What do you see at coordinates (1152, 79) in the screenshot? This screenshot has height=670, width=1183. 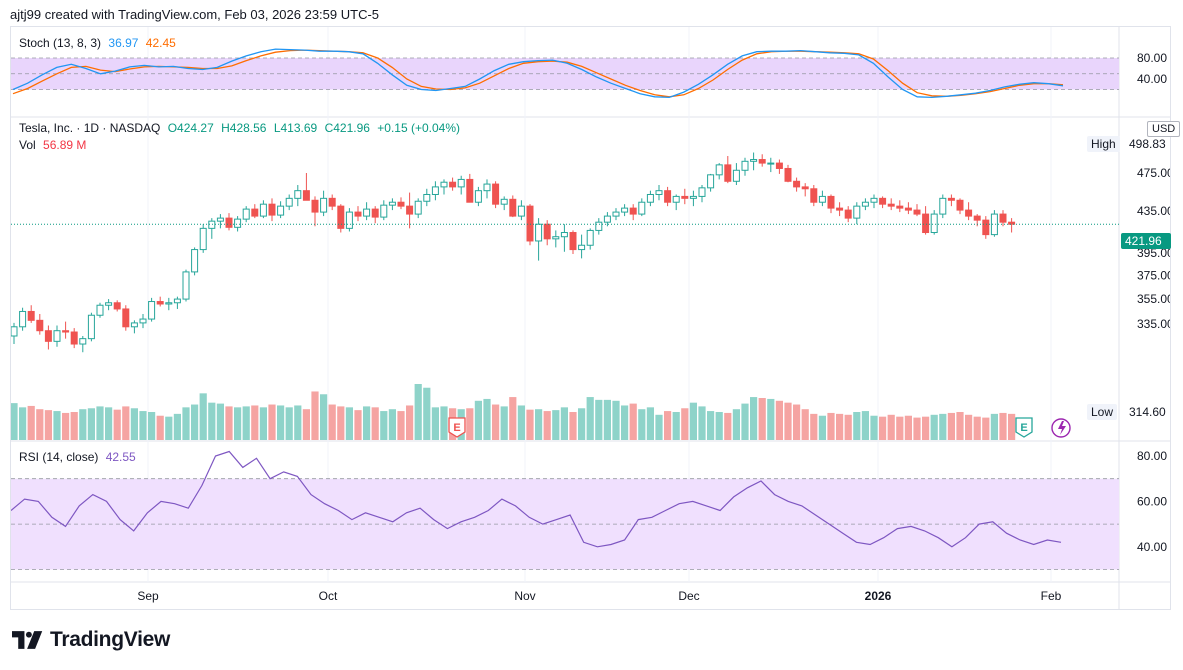 I see `stoch-axis-tick: 40.00` at bounding box center [1152, 79].